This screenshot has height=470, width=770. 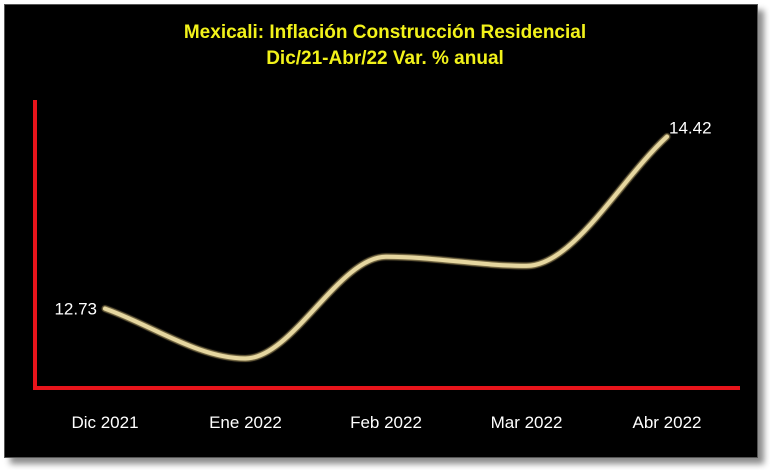 What do you see at coordinates (104, 422) in the screenshot?
I see `x-tick-label: Dic 2021` at bounding box center [104, 422].